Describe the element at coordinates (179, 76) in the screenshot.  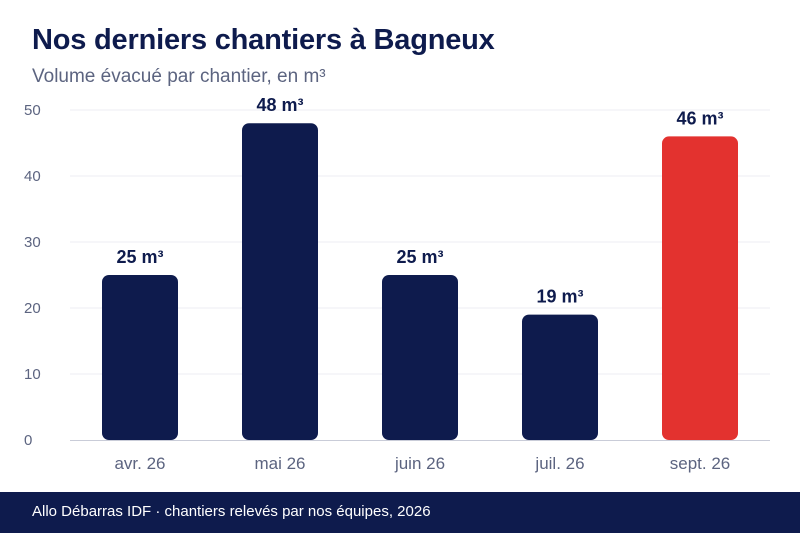
I see `chart-subtitle: Volume évacué par chantier, en m³` at that location.